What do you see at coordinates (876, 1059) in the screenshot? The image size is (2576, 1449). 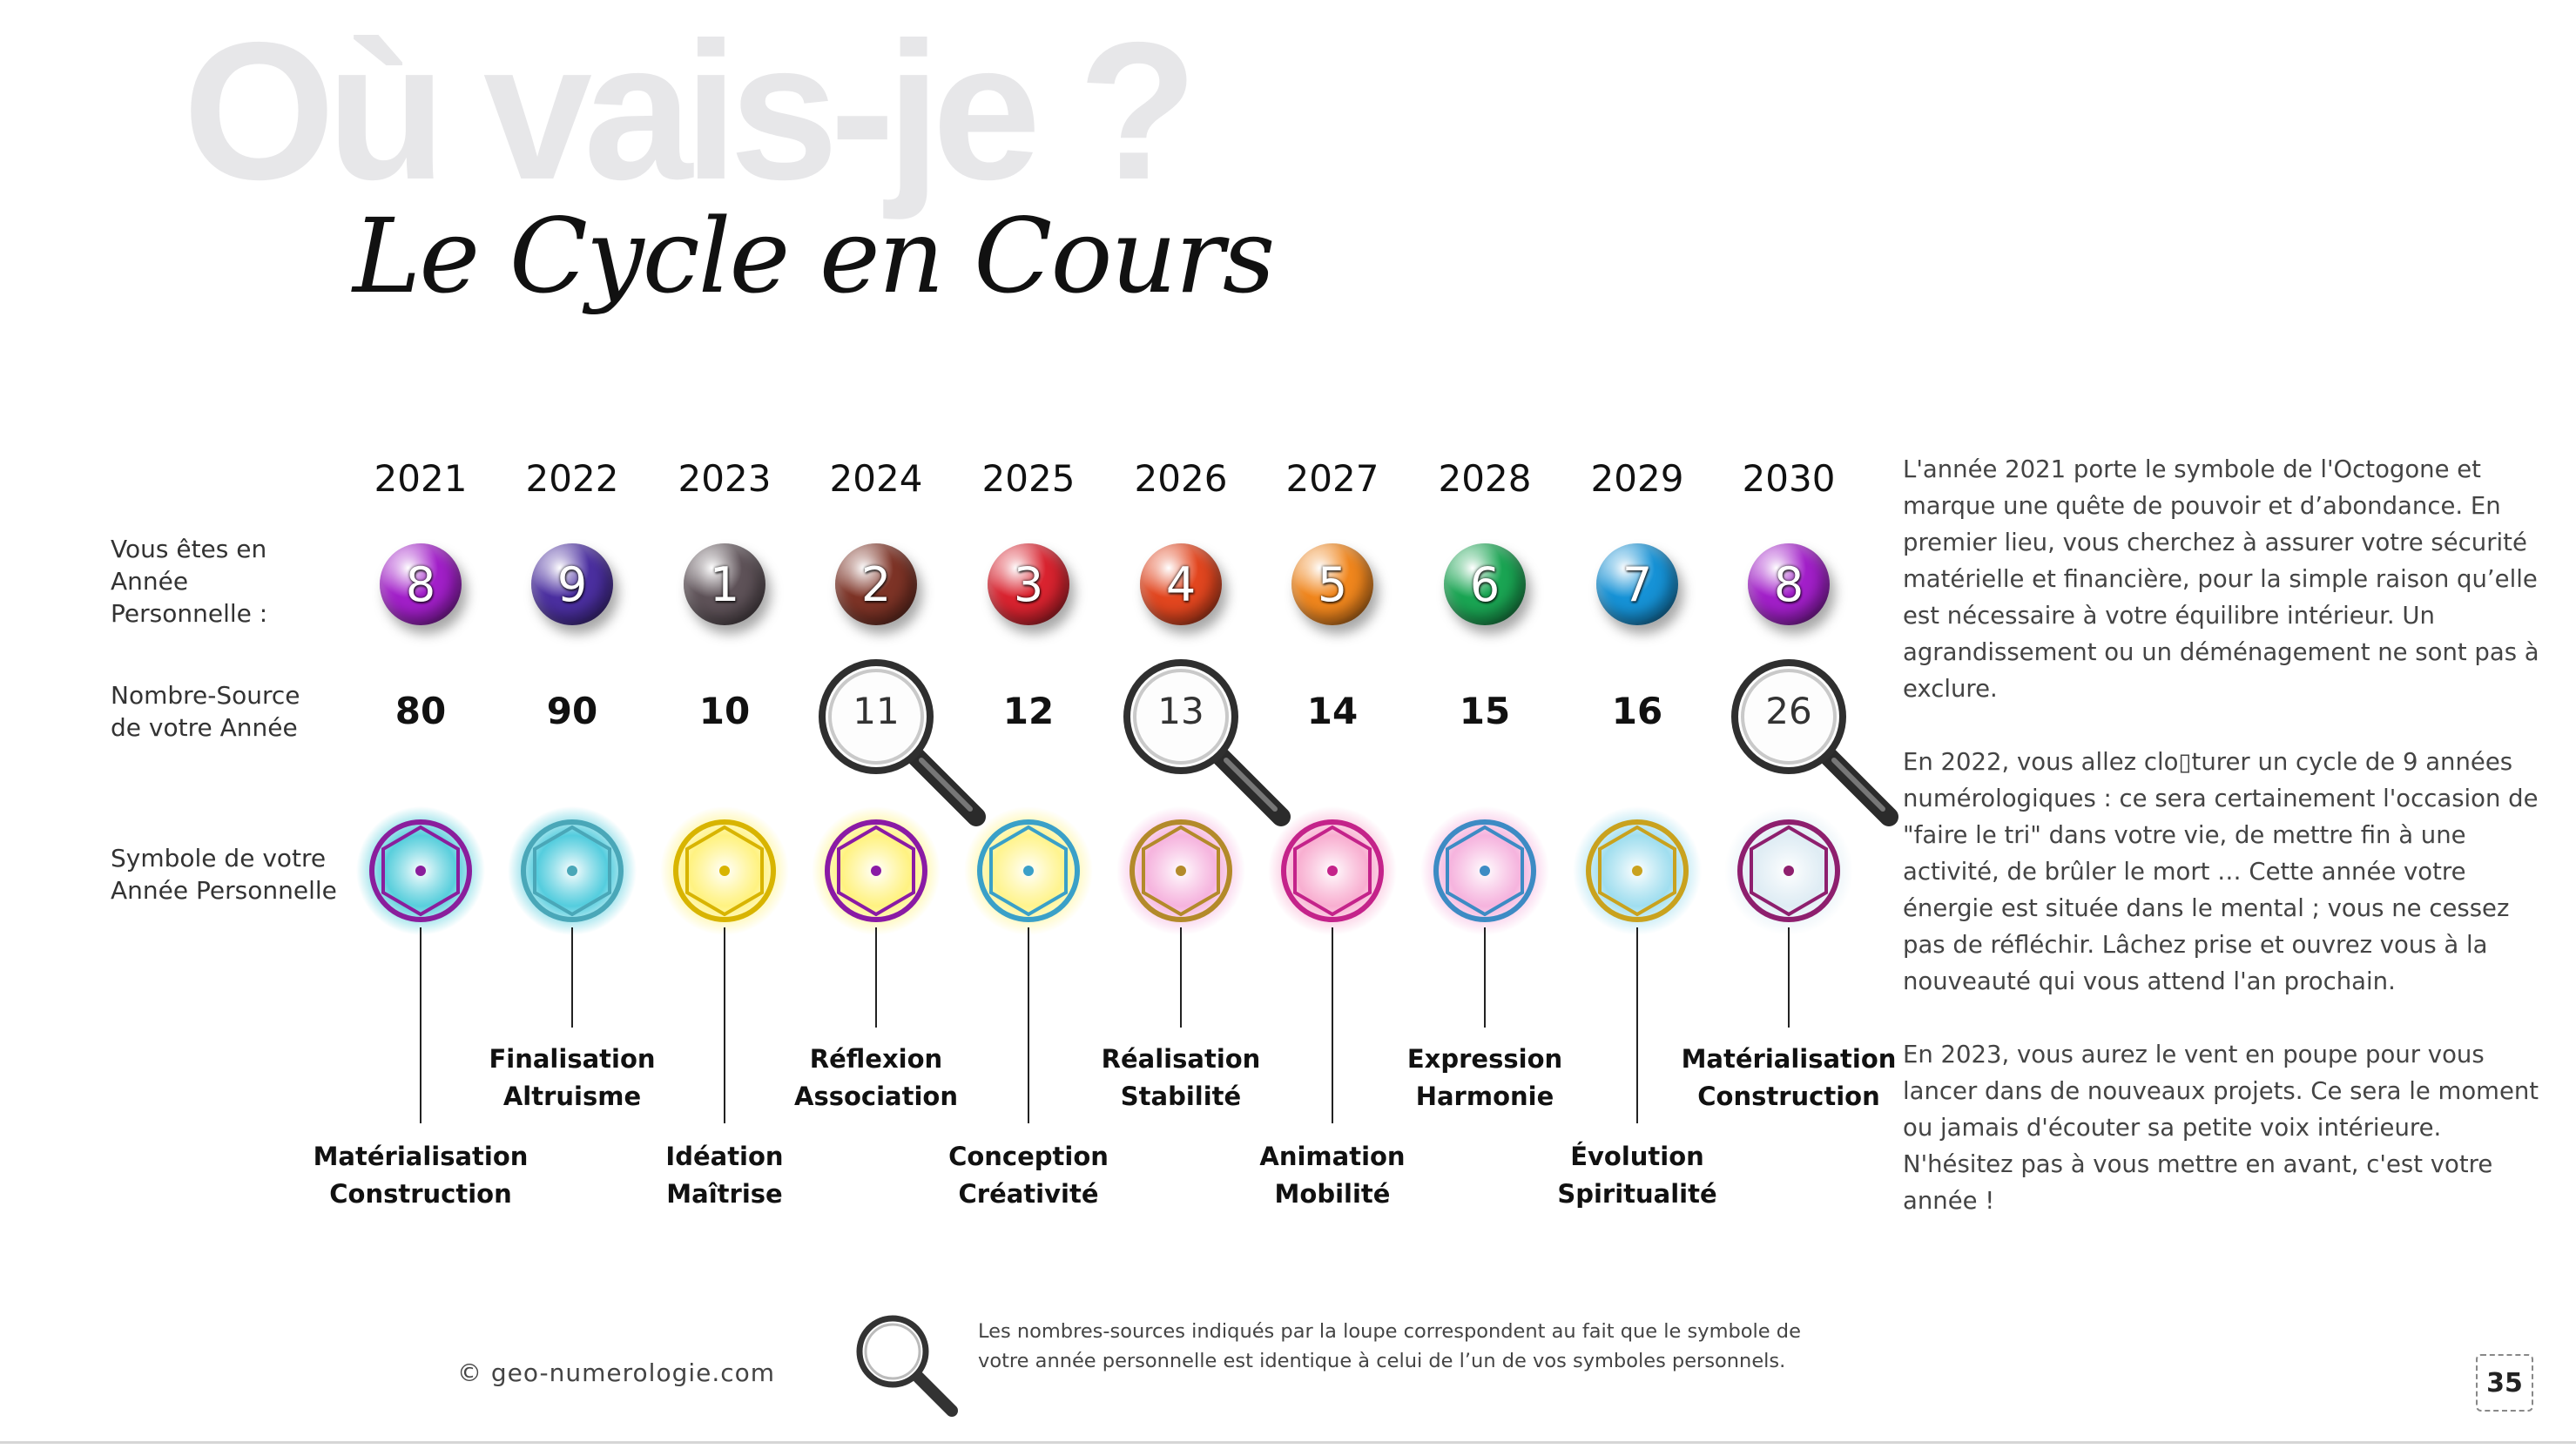 I see `meaning-line-1: Réflexion` at bounding box center [876, 1059].